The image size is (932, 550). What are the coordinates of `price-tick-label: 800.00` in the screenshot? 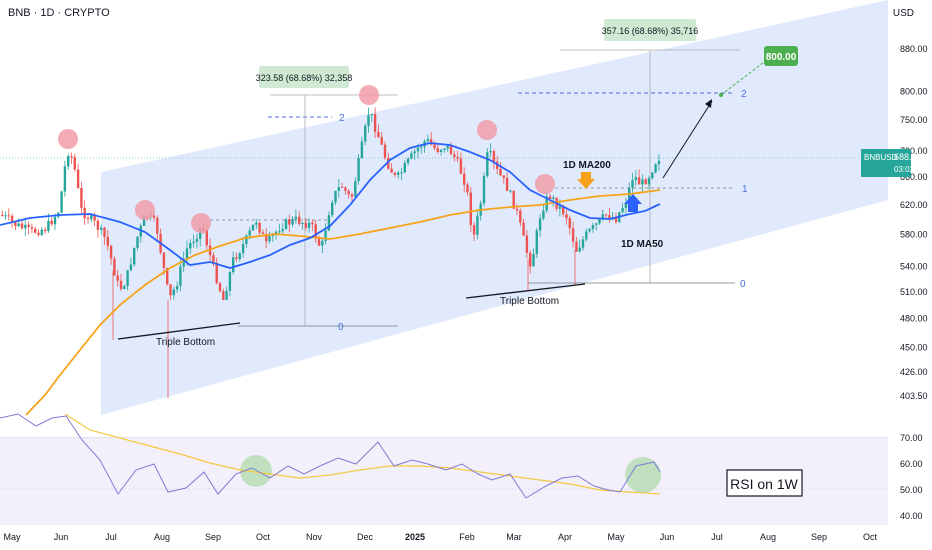 It's located at (914, 91).